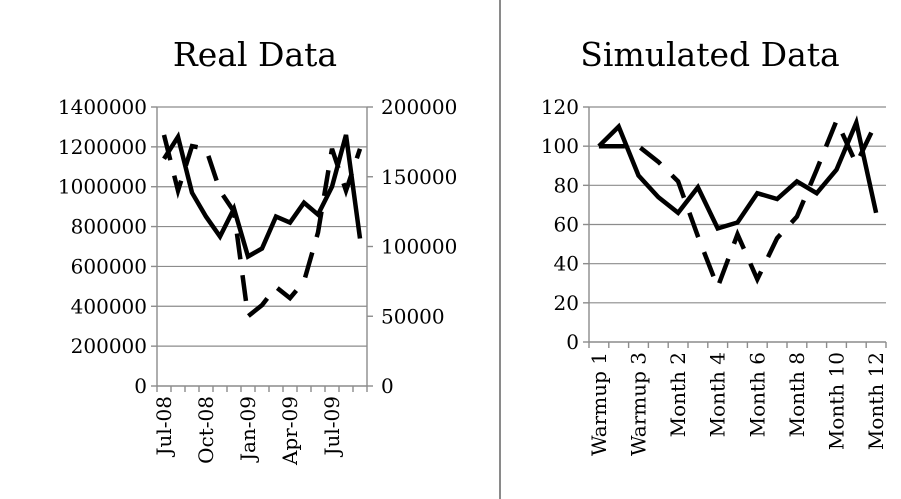  I want to click on x-tick-label: Month 4, so click(718, 394).